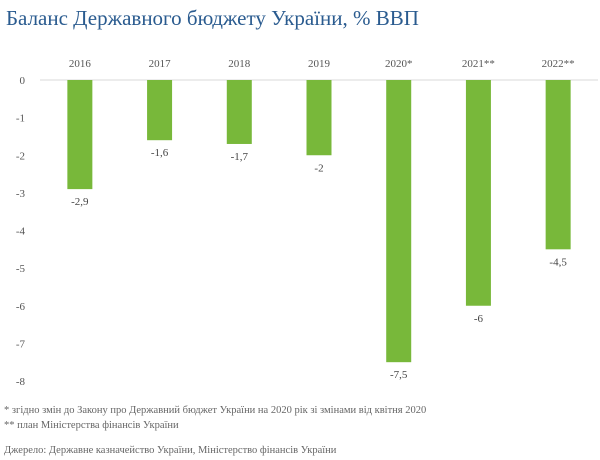  What do you see at coordinates (21, 232) in the screenshot?
I see `y-tick-label: -4` at bounding box center [21, 232].